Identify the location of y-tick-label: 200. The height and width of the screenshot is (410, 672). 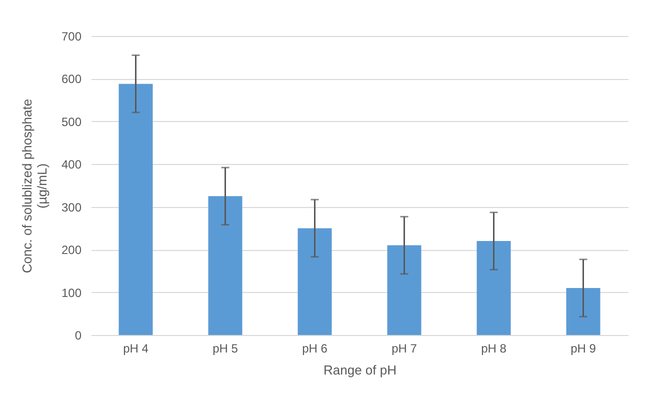
(71, 250).